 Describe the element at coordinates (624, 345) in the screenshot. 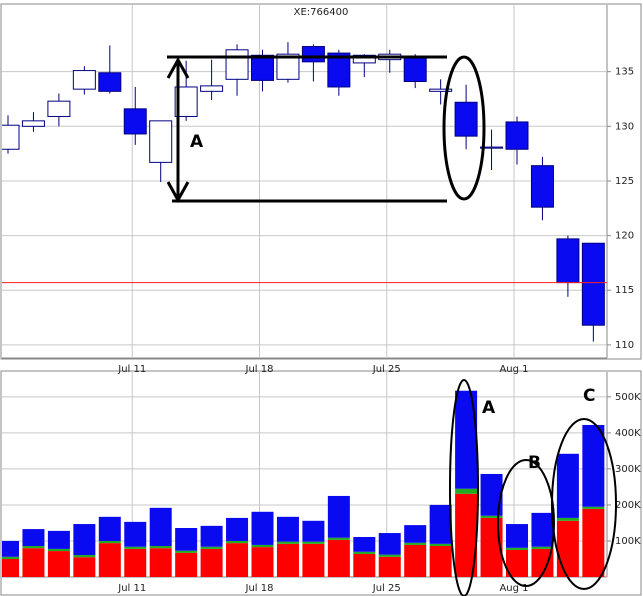

I see `y-tick-label: 110` at that location.